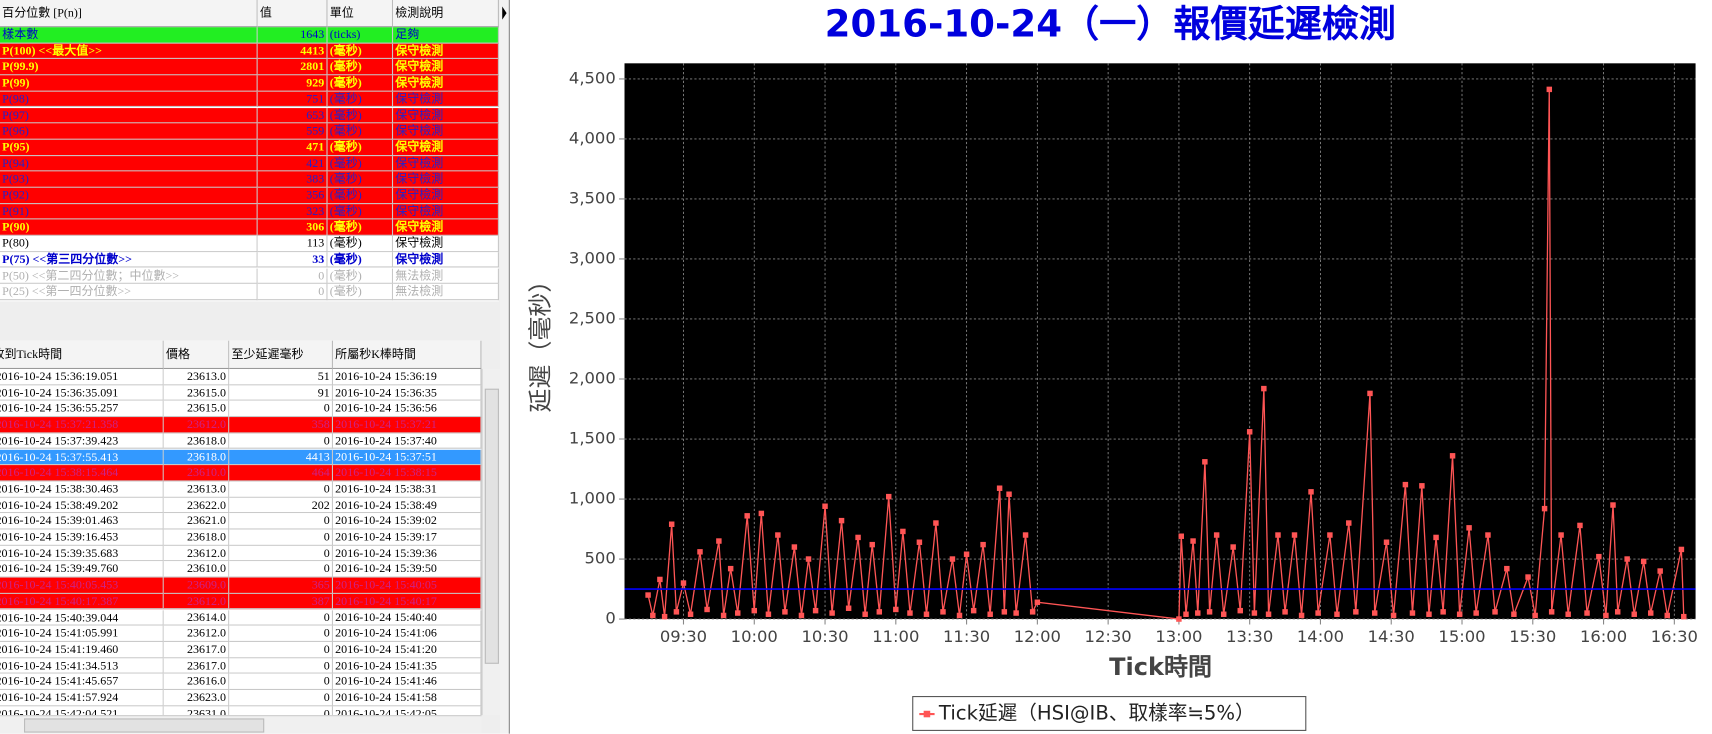 This screenshot has width=1712, height=734. Describe the element at coordinates (360, 14) in the screenshot. I see `column-header: 單位` at that location.